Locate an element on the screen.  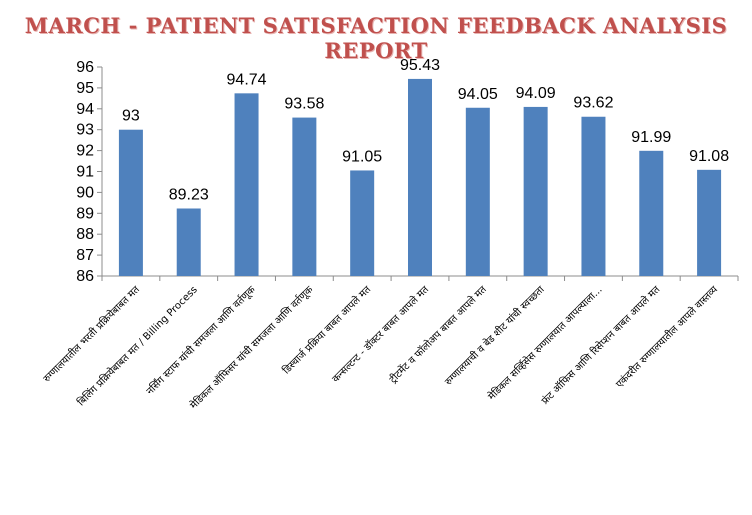
category-label: रुग्णालयातील भरती प्रक्रियेबाबत मत is located at coordinates (91, 333).